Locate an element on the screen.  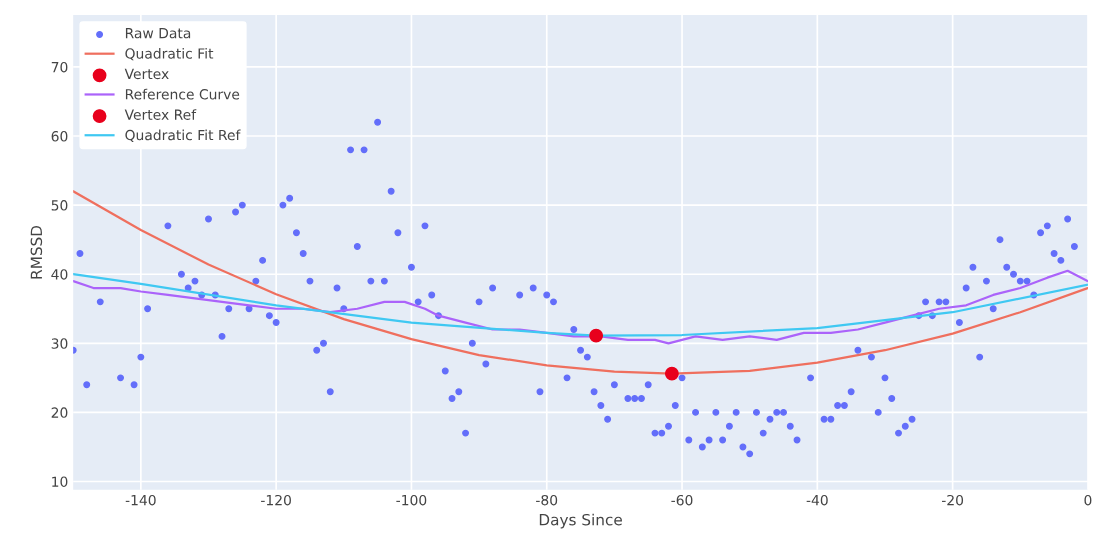
legend-label: Quadratic Fit is located at coordinates (169, 54).